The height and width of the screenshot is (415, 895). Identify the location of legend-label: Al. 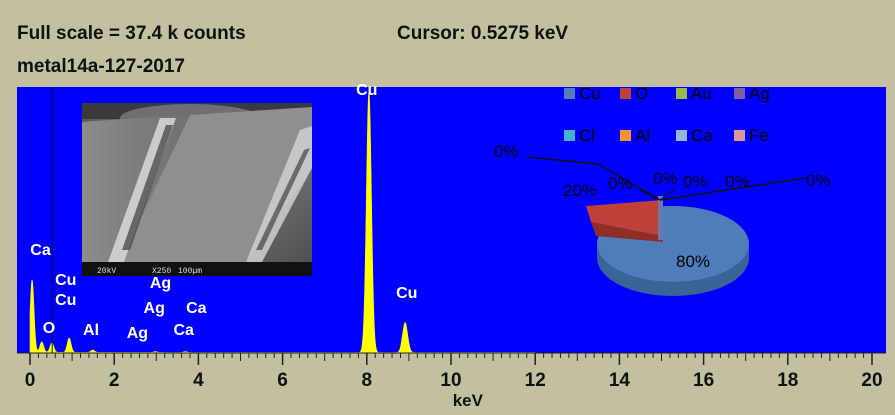
(642, 135).